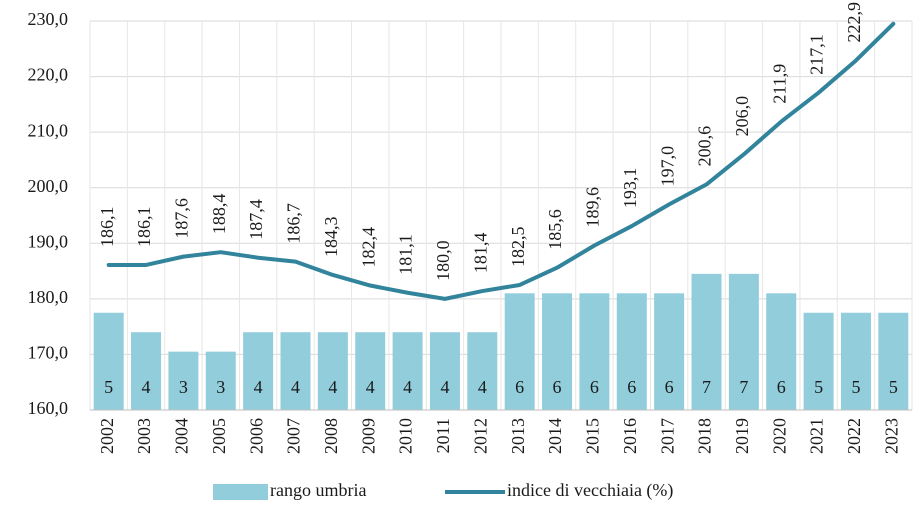 The image size is (916, 531). Describe the element at coordinates (406, 254) in the screenshot. I see `line-label: 181,1` at that location.